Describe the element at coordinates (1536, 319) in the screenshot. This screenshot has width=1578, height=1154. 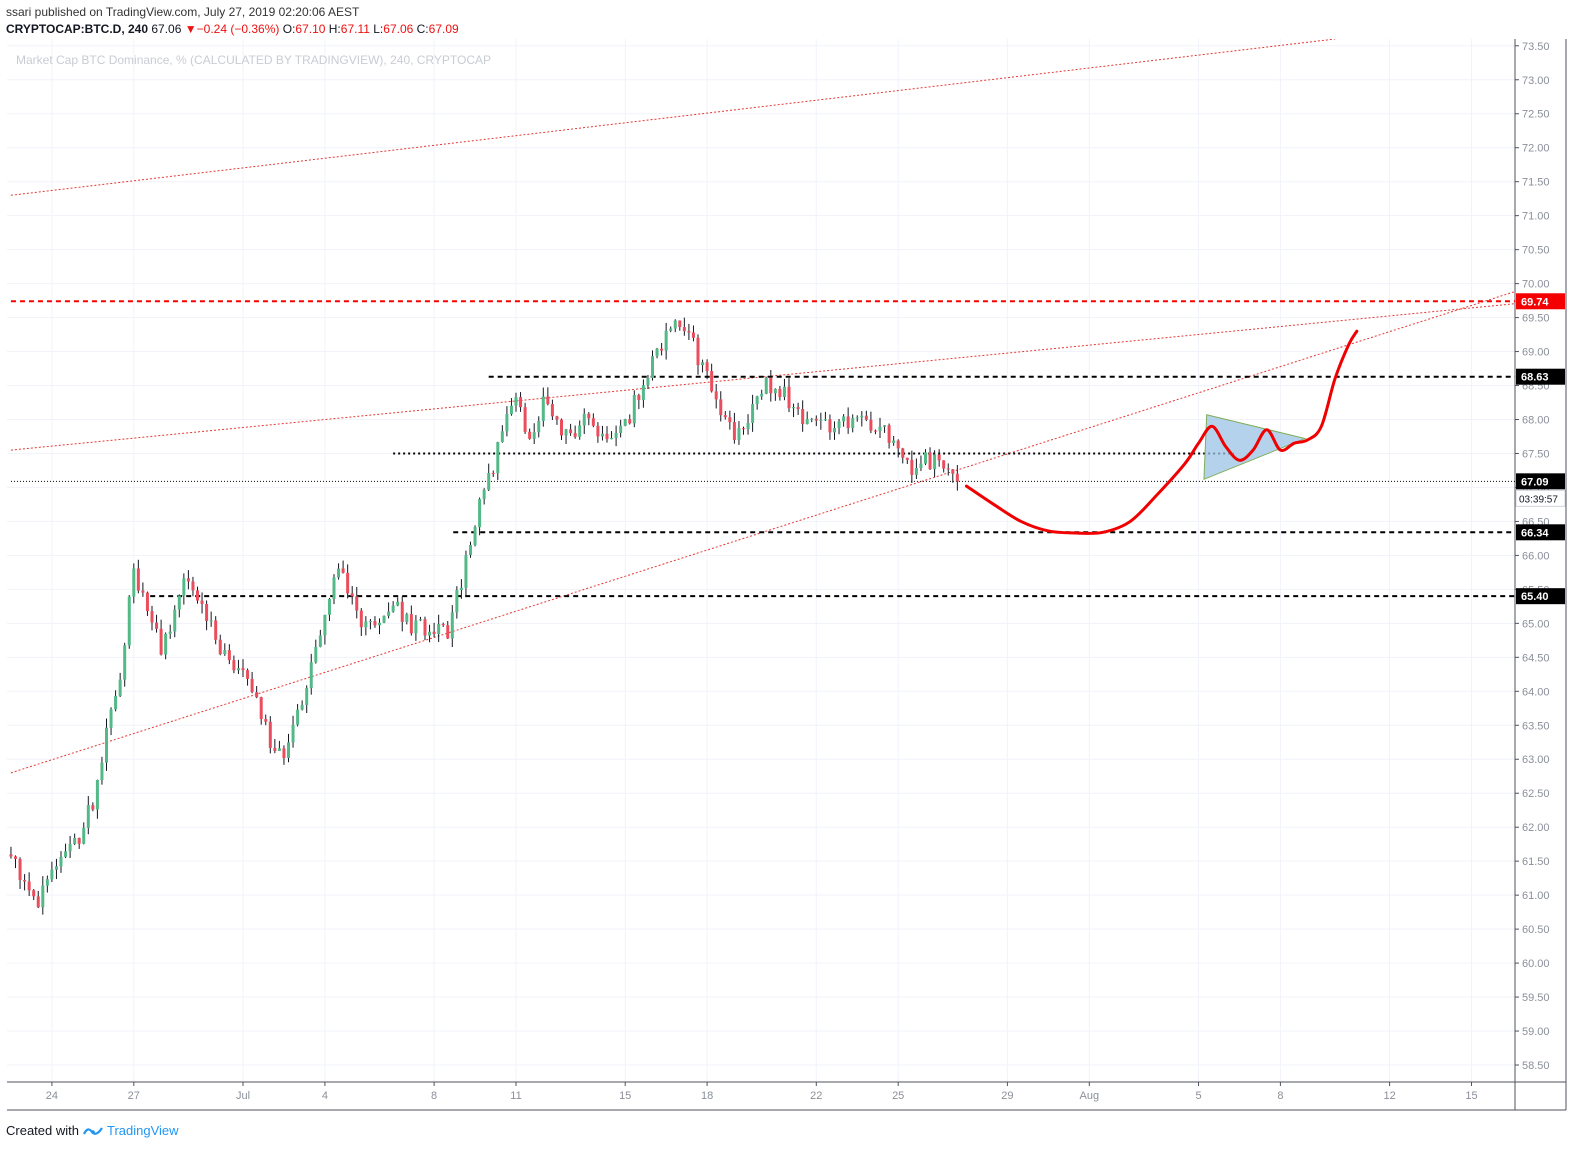
I see `y-tick-label: 69.50` at that location.